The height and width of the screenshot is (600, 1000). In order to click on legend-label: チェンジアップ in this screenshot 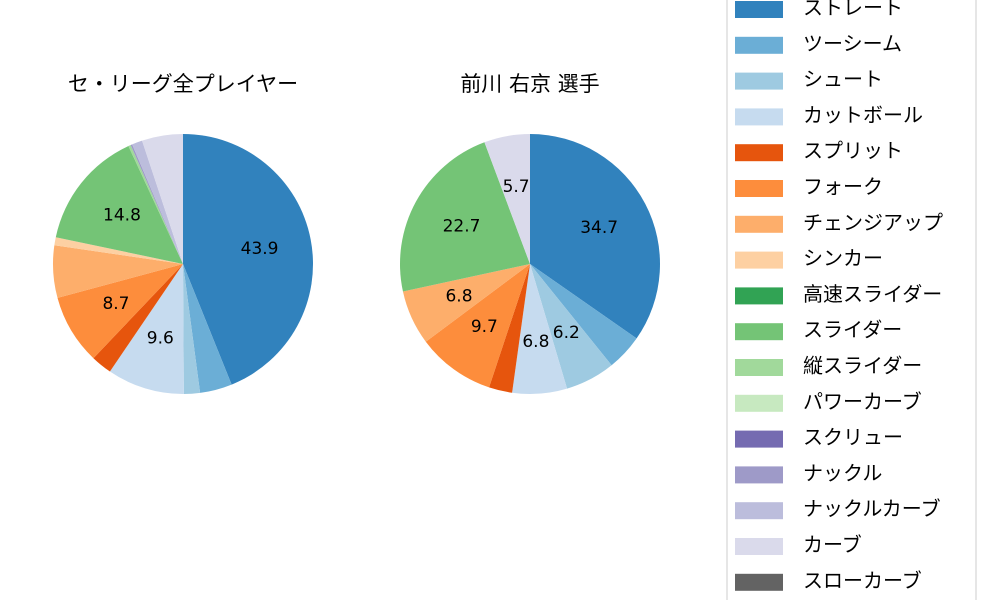, I will do `click(873, 222)`.